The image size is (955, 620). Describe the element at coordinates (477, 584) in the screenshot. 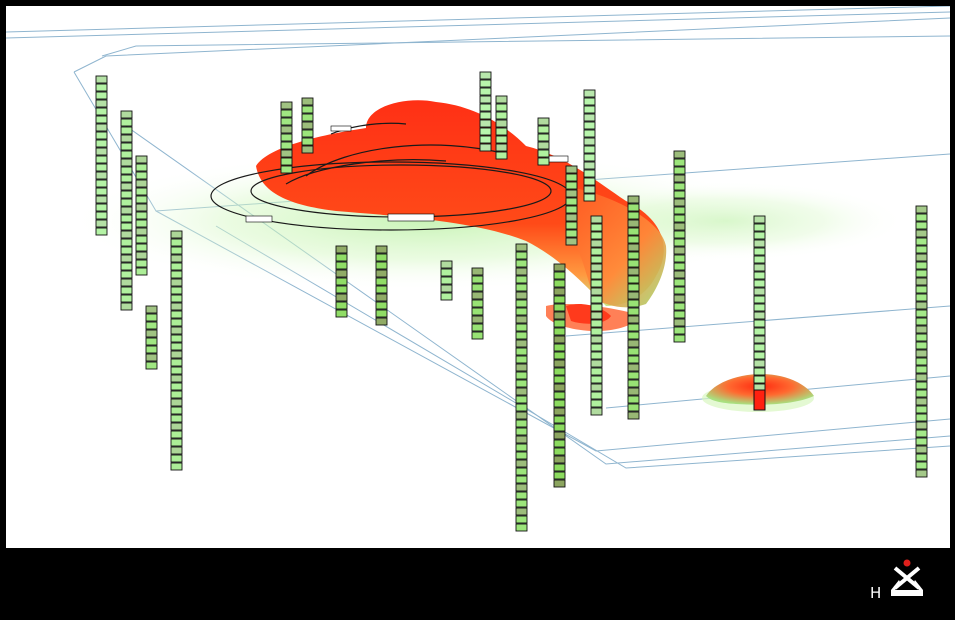

I see `bottom-toolbar` at that location.